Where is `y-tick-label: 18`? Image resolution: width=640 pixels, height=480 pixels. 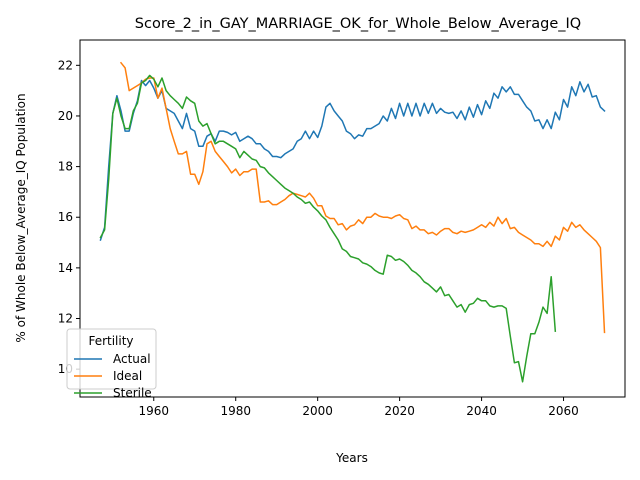
y-tick-label: 18 is located at coordinates (65, 167).